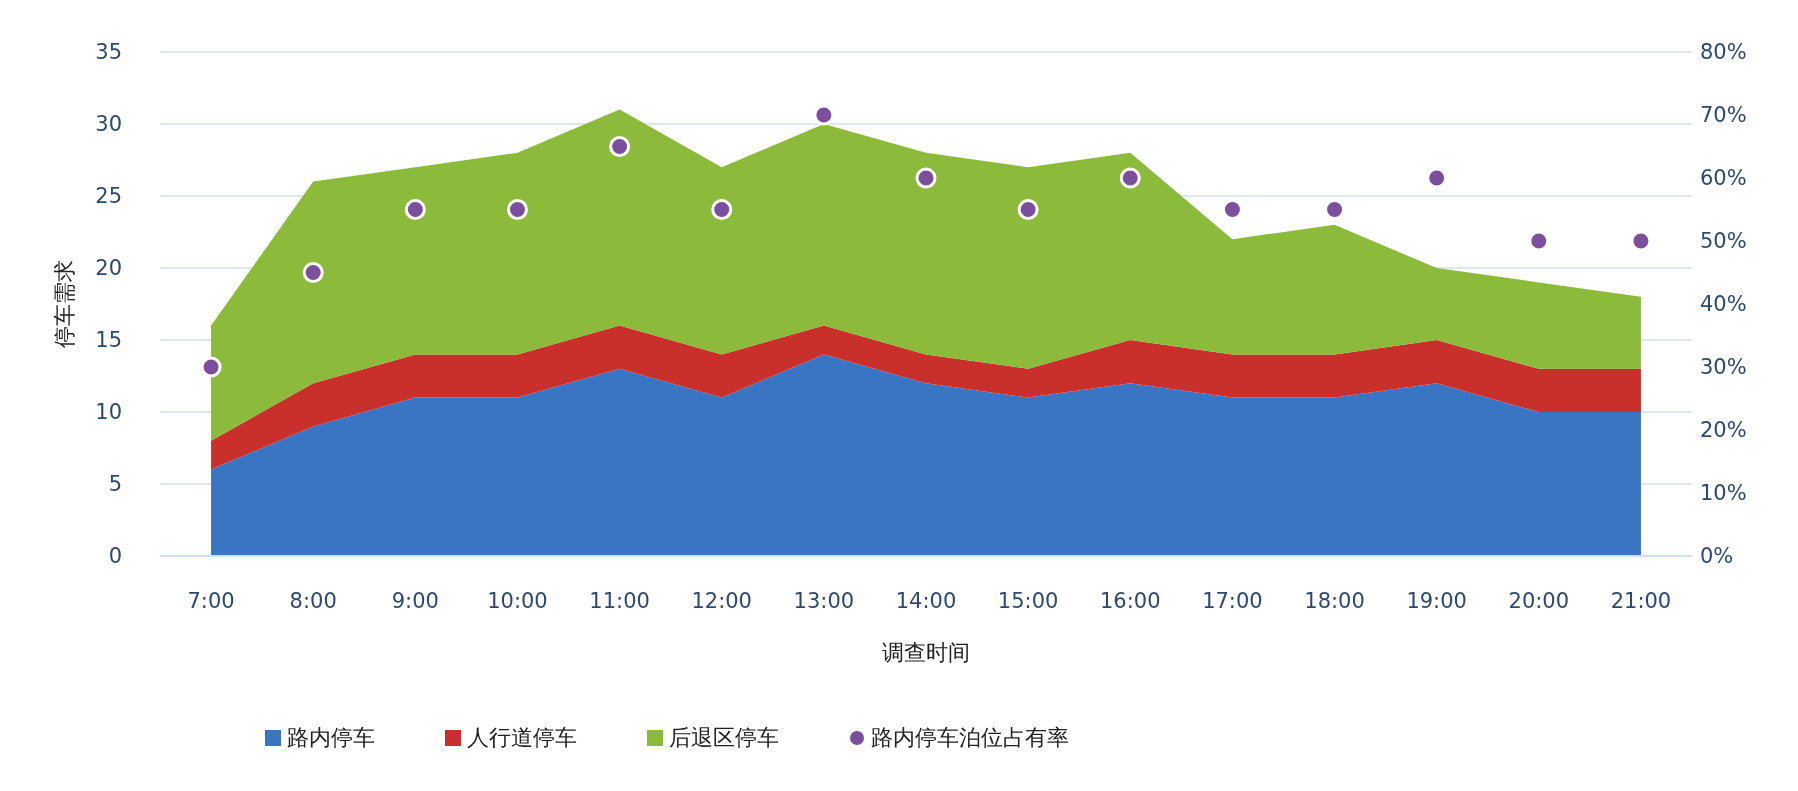 This screenshot has height=791, width=1798. I want to click on x-tick-label: 11:00, so click(619, 601).